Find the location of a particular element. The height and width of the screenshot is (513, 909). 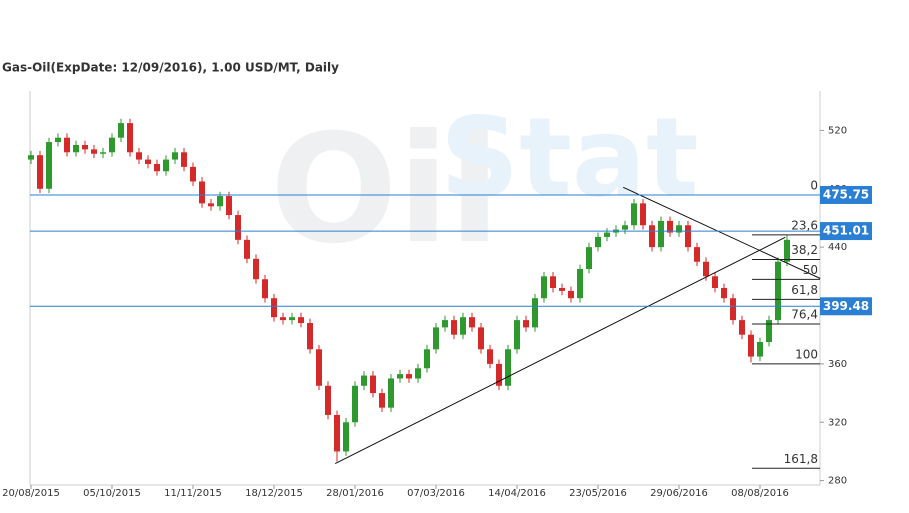

fib-label: 38,2 is located at coordinates (804, 250).